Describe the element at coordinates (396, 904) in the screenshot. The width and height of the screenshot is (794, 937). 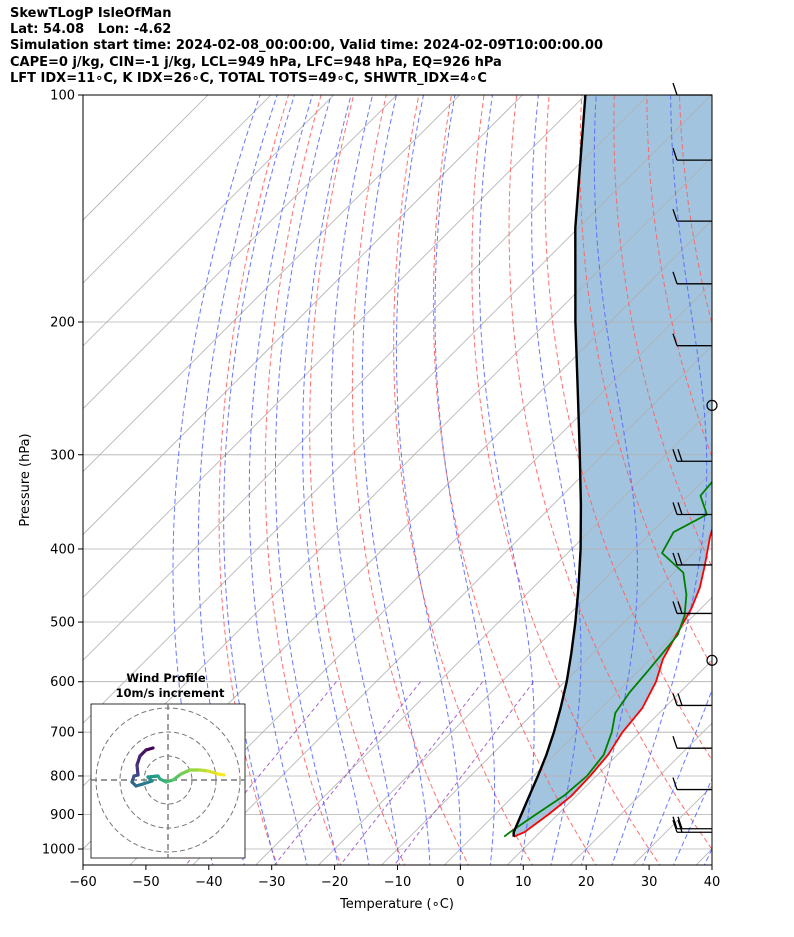
I see `x-axis-label: Temperature (∘C)` at that location.